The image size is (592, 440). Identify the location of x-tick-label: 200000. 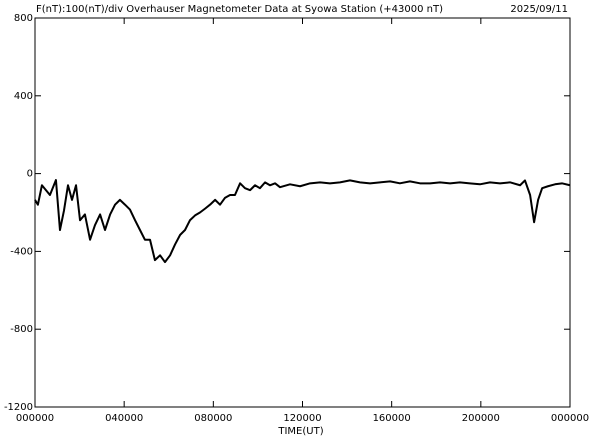
(481, 418).